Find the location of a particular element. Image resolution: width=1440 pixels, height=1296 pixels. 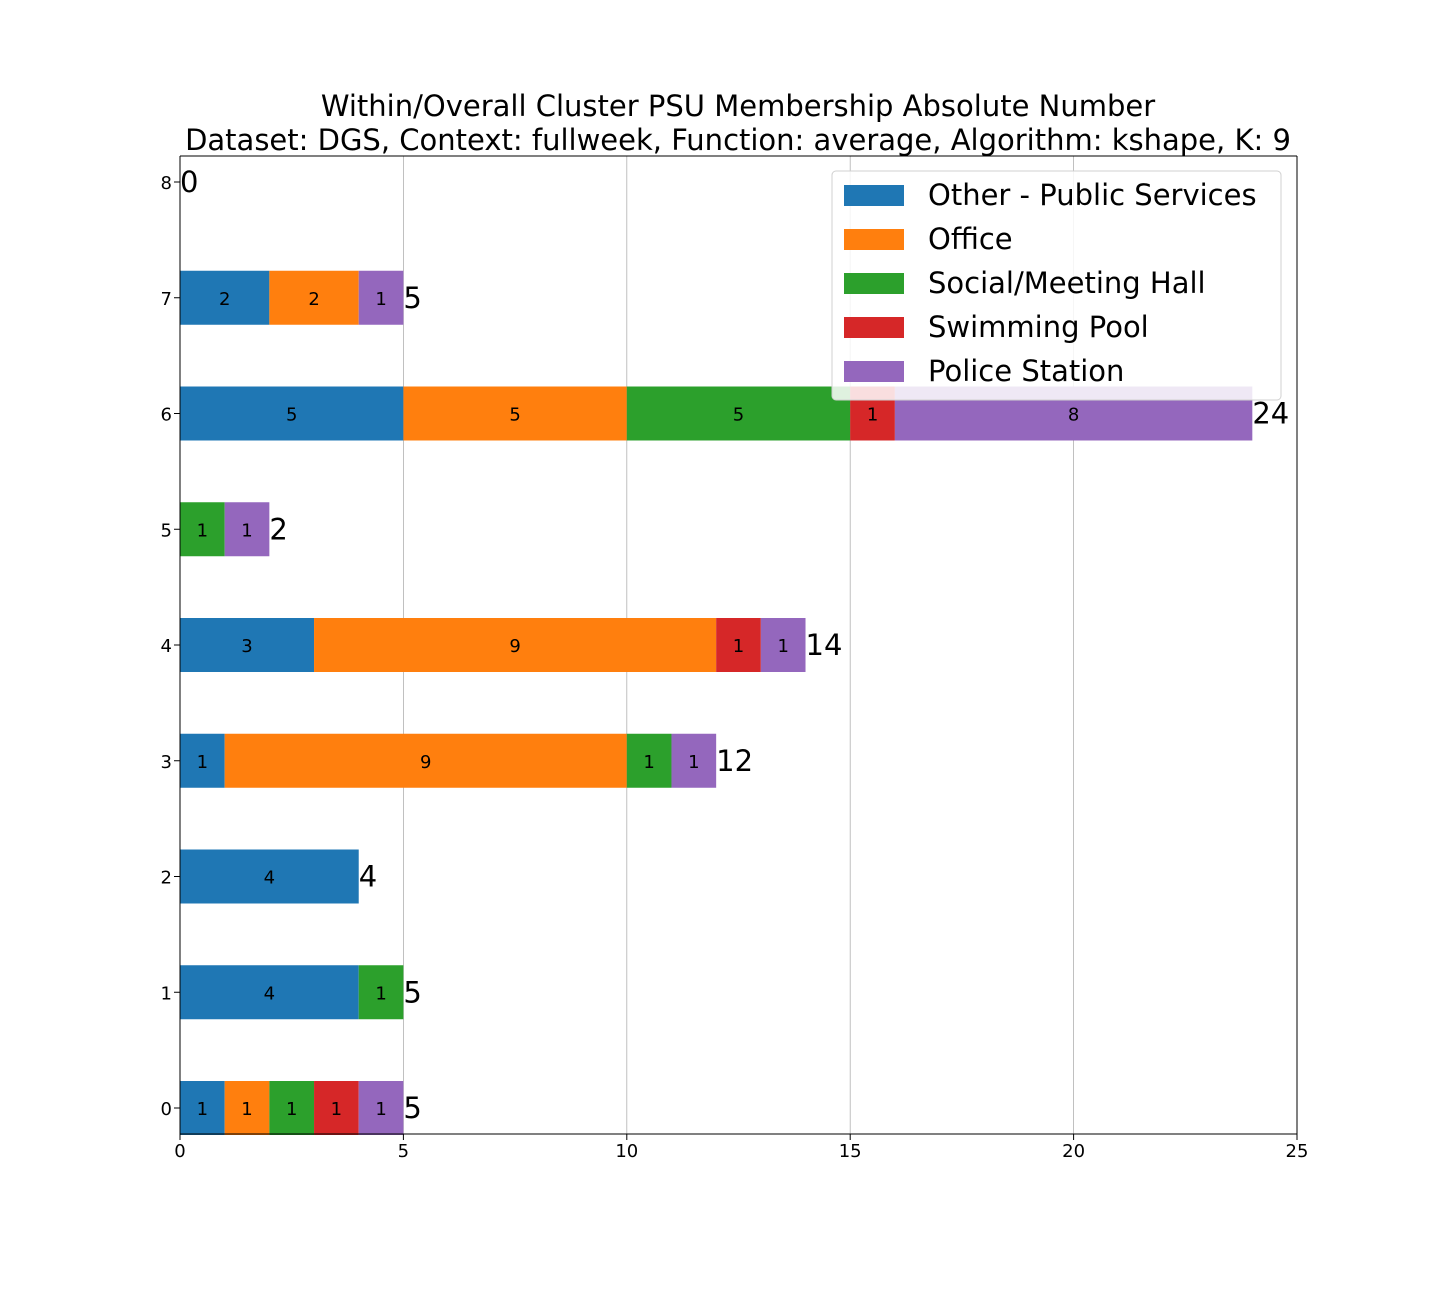

x-tick-label: 5 is located at coordinates (403, 1151).